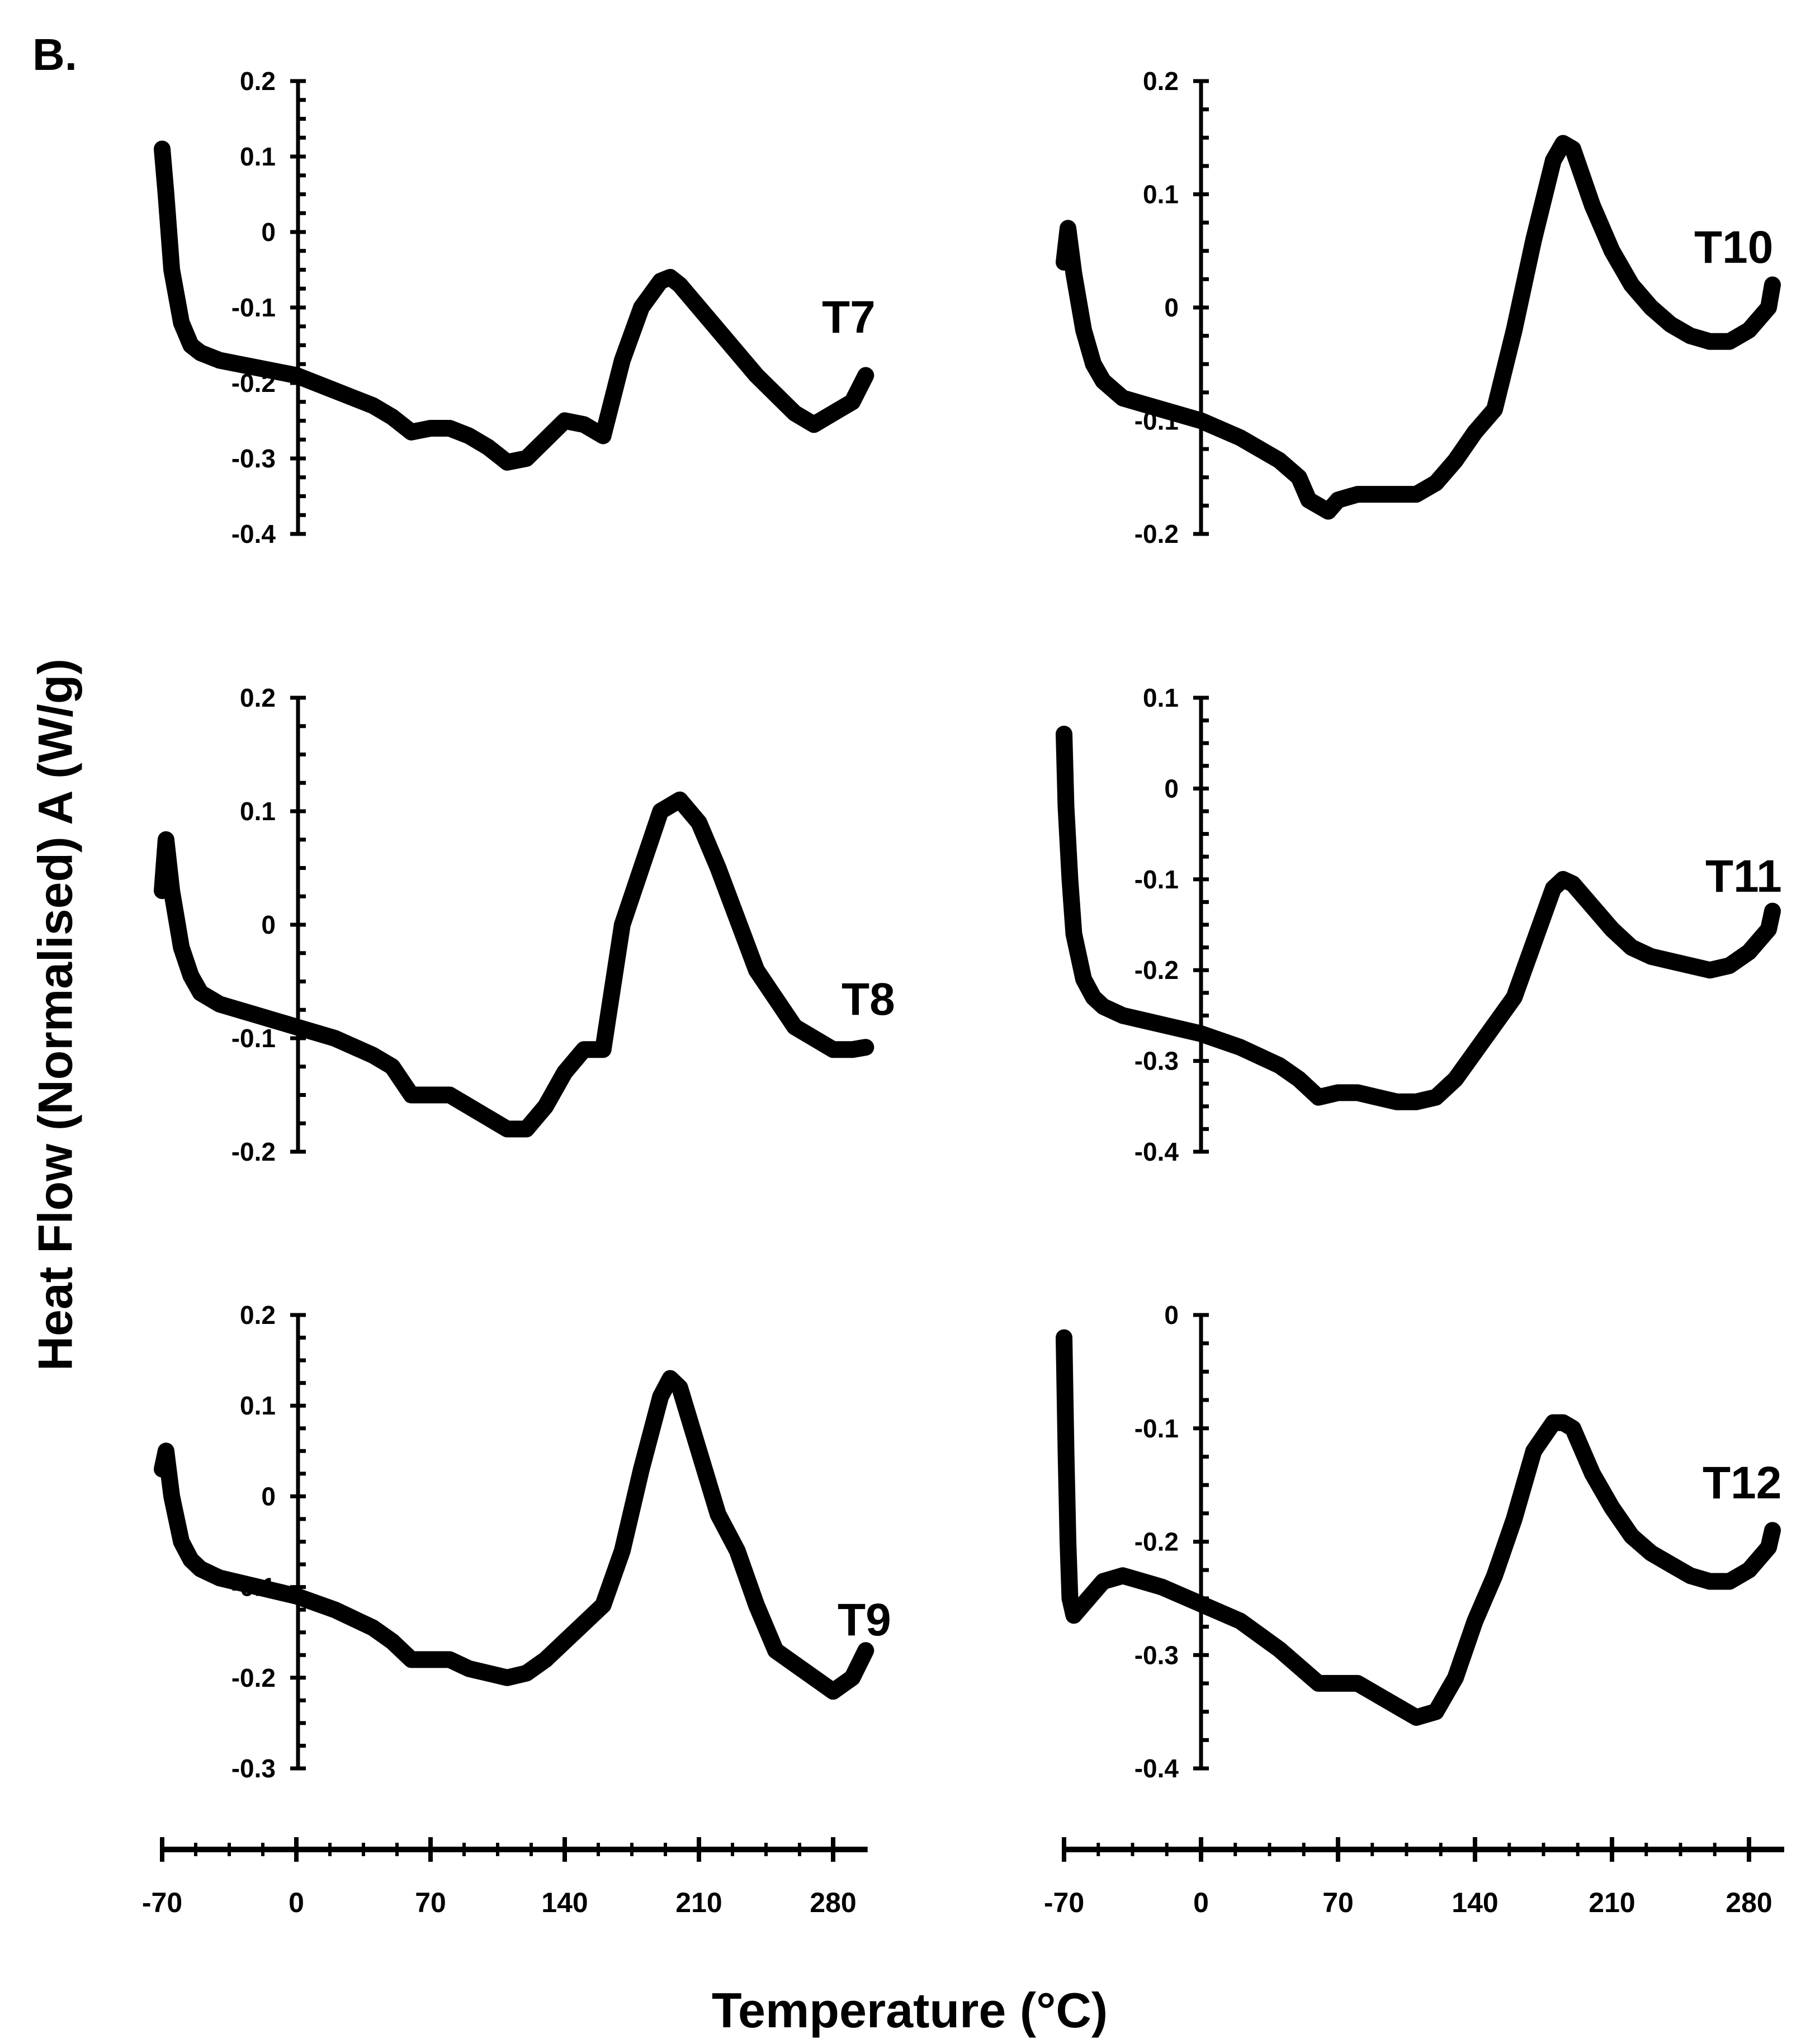 The width and height of the screenshot is (1820, 2039). What do you see at coordinates (514, 1535) in the screenshot?
I see `series-line-t9` at bounding box center [514, 1535].